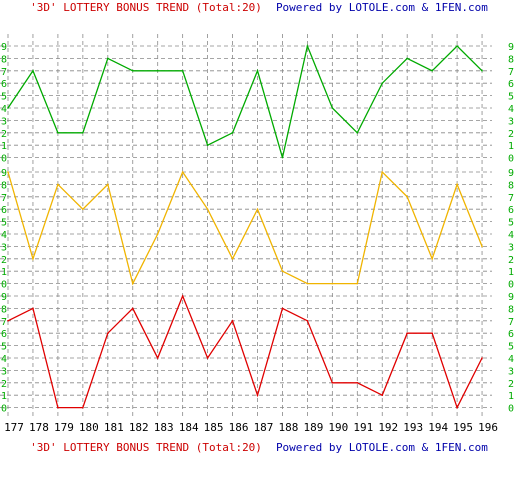 The width and height of the screenshot is (518, 500). I want to click on header-powered-by: Powered by LOTOLE.com & 1FEN.com, so click(382, 7).